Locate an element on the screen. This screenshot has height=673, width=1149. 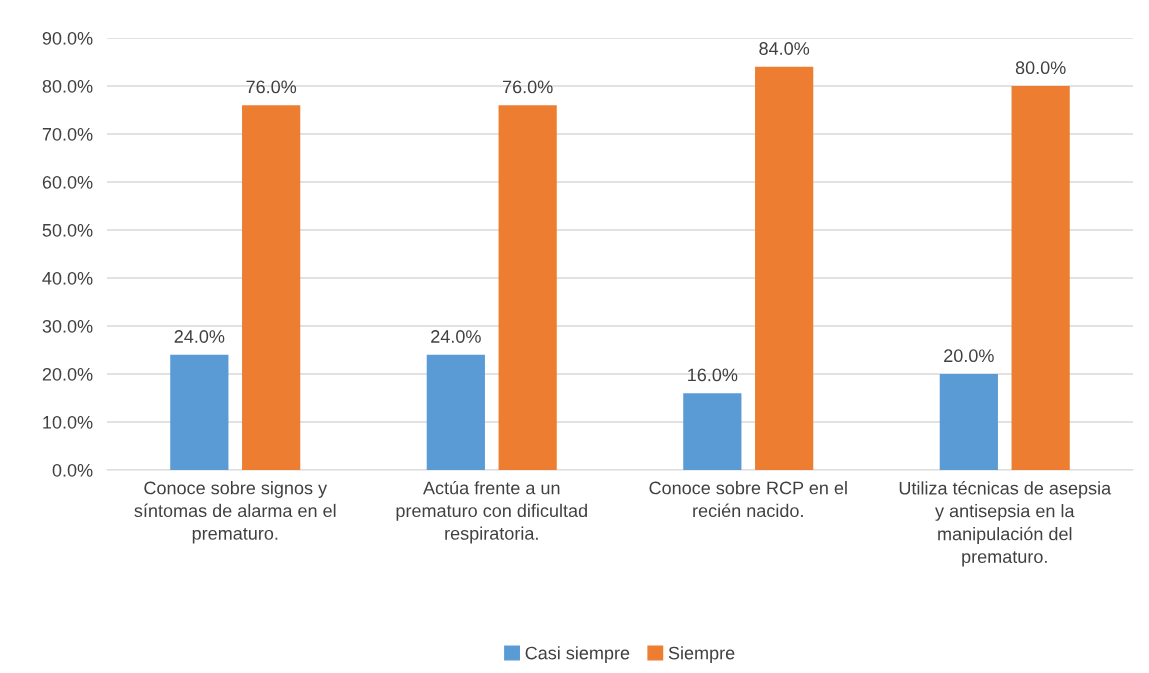
legend-label: Casi siempre is located at coordinates (577, 655).